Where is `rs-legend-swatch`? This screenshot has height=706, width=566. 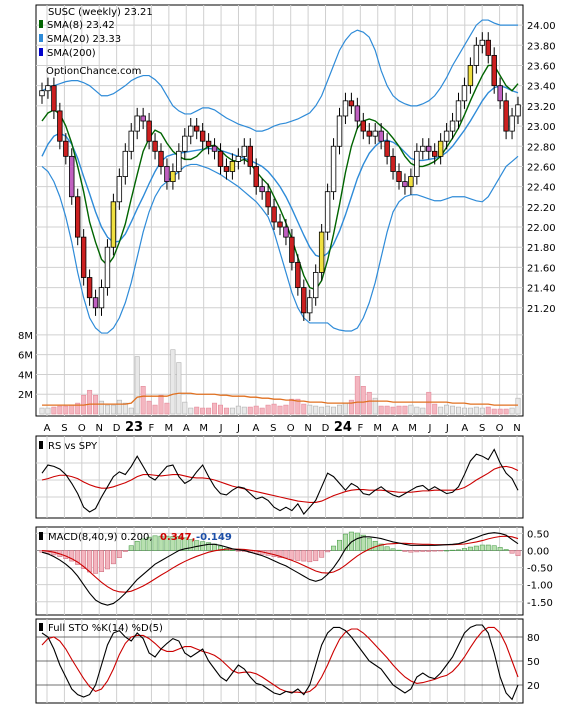 rs-legend-swatch is located at coordinates (41, 445).